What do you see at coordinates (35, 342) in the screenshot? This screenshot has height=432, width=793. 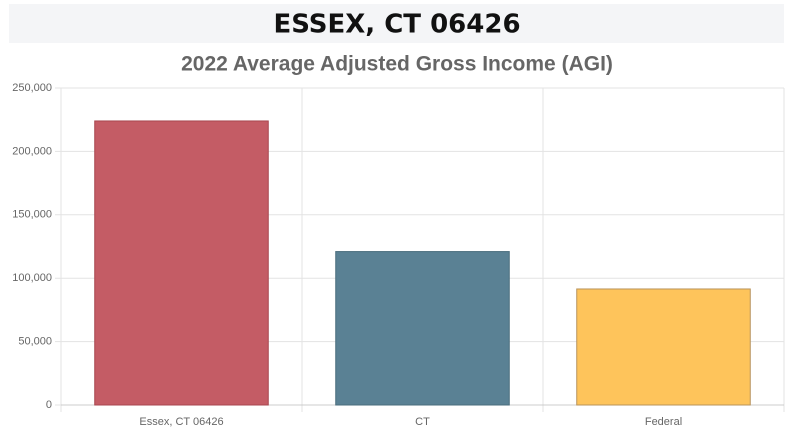 I see `y-tick-label: 50,000` at bounding box center [35, 342].